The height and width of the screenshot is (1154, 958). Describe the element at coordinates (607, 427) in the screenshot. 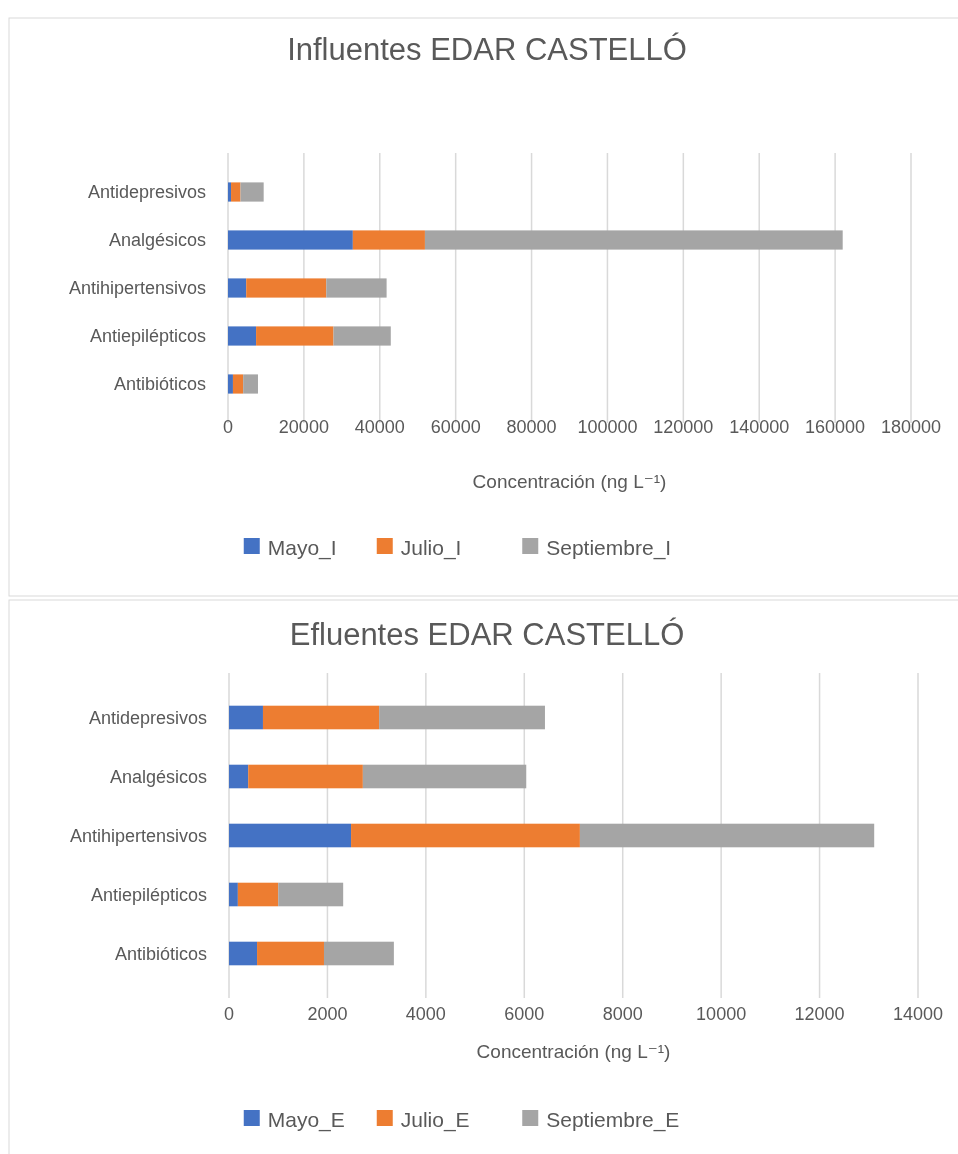

I see `x-tick-label: 100000` at that location.